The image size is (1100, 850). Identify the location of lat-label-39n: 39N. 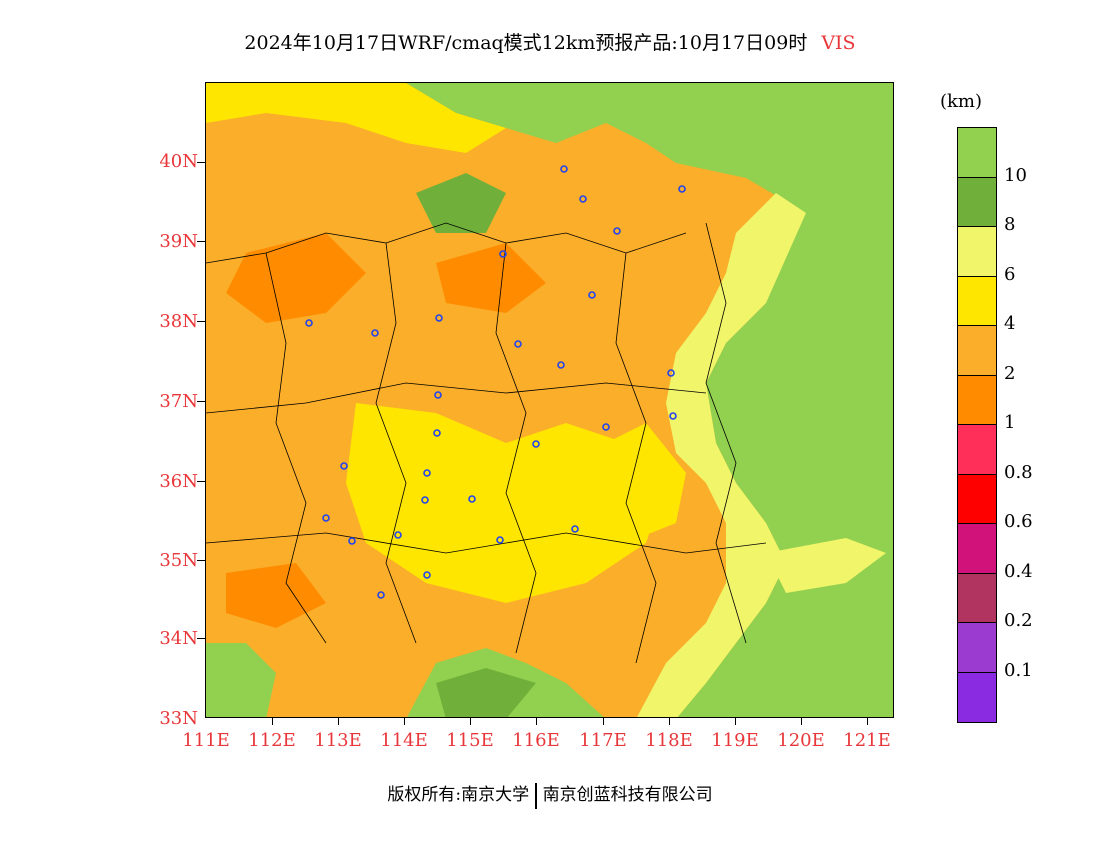
(178, 241).